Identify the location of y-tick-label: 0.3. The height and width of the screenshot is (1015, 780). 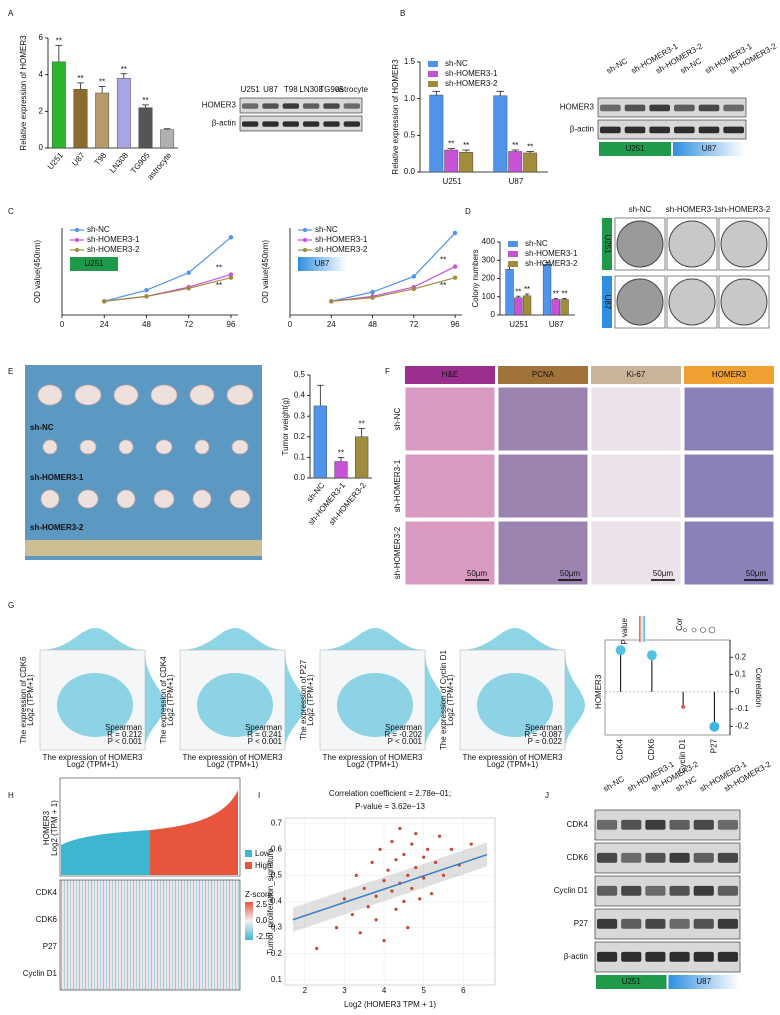
(300, 415).